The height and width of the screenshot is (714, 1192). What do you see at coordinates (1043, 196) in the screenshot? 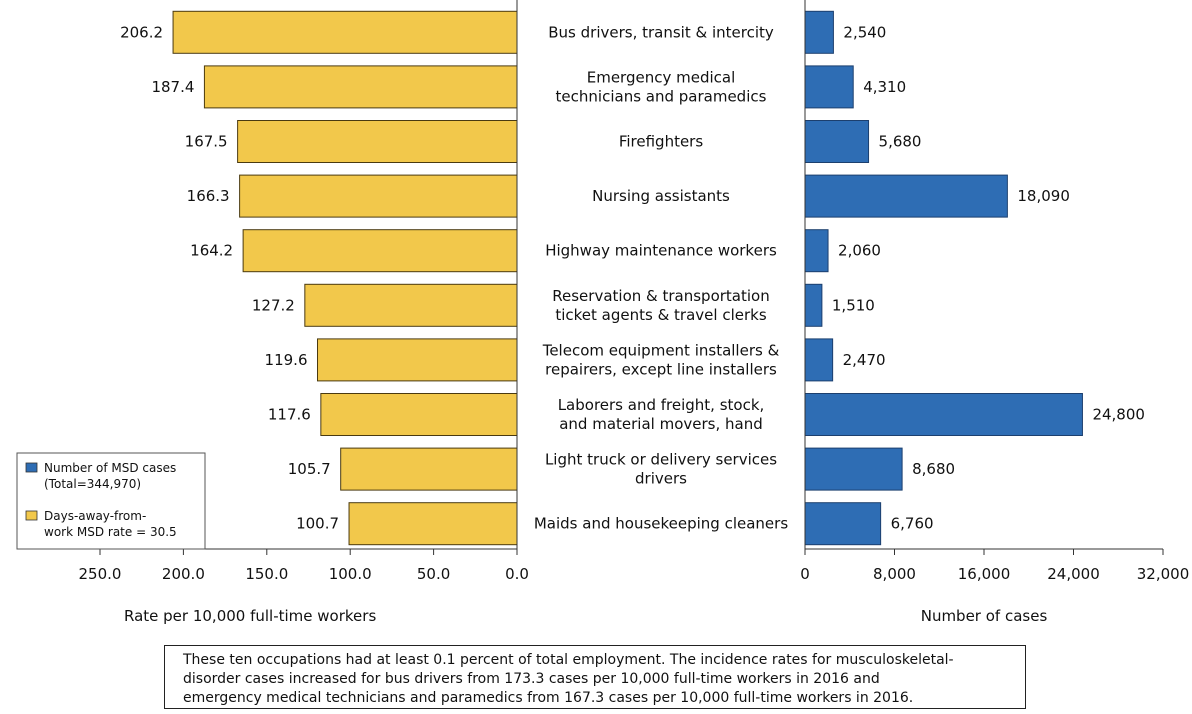
I see `cases-value-label: 18,090` at bounding box center [1043, 196].